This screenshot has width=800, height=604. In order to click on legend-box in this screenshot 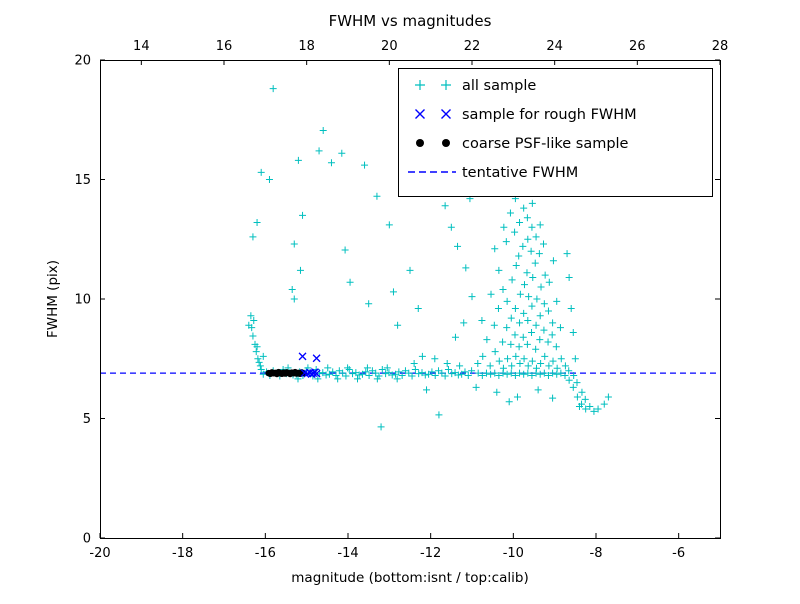, I will do `click(555, 132)`.